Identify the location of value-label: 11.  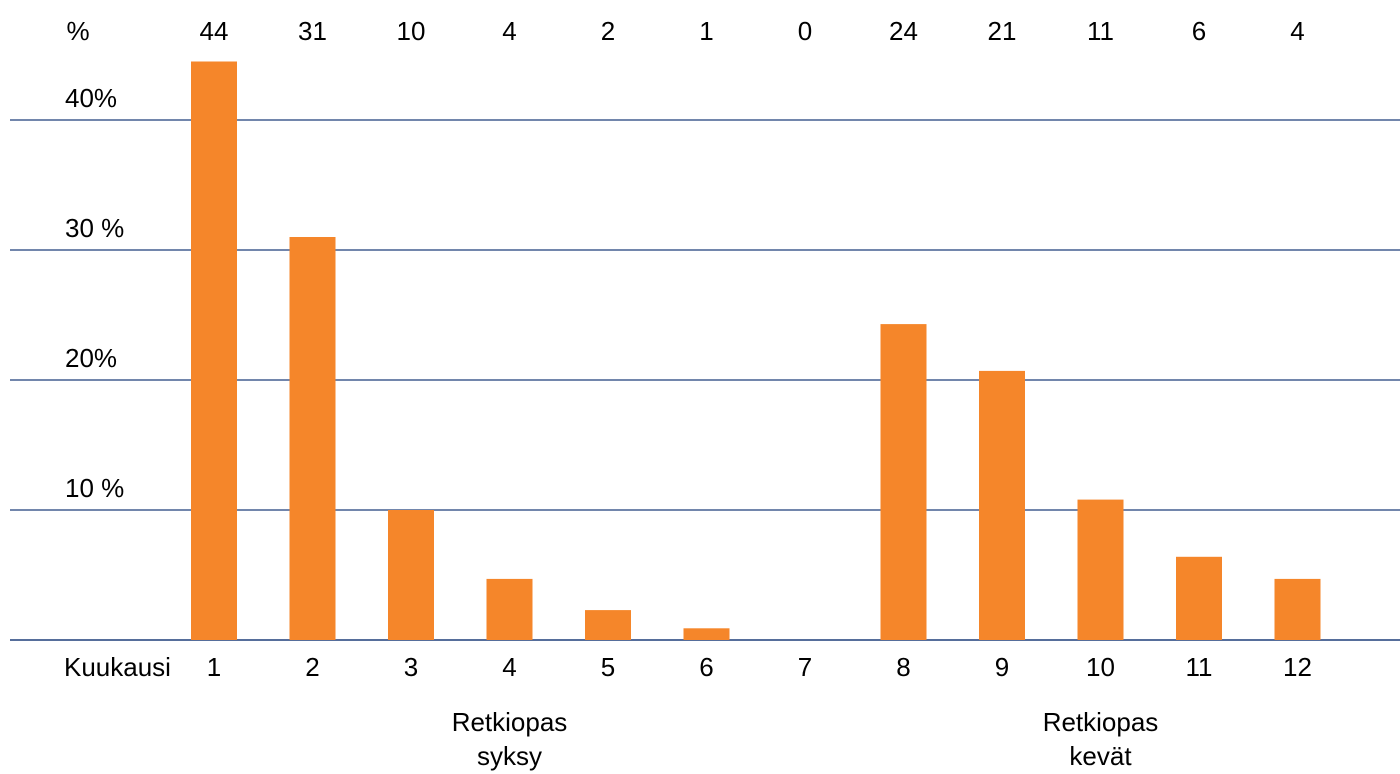
(1100, 31).